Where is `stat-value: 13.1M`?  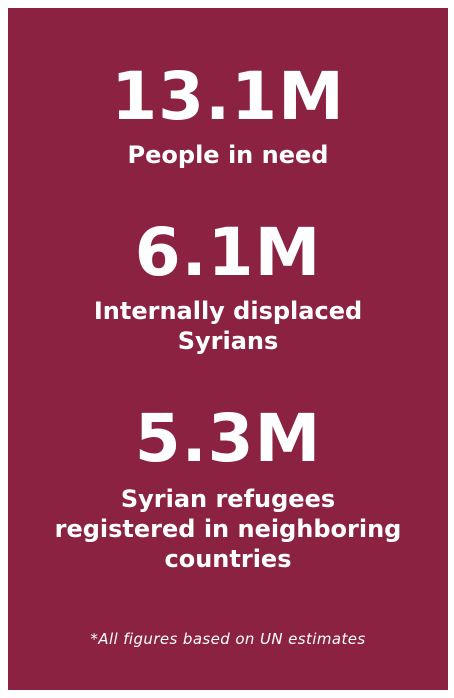 stat-value: 13.1M is located at coordinates (228, 96).